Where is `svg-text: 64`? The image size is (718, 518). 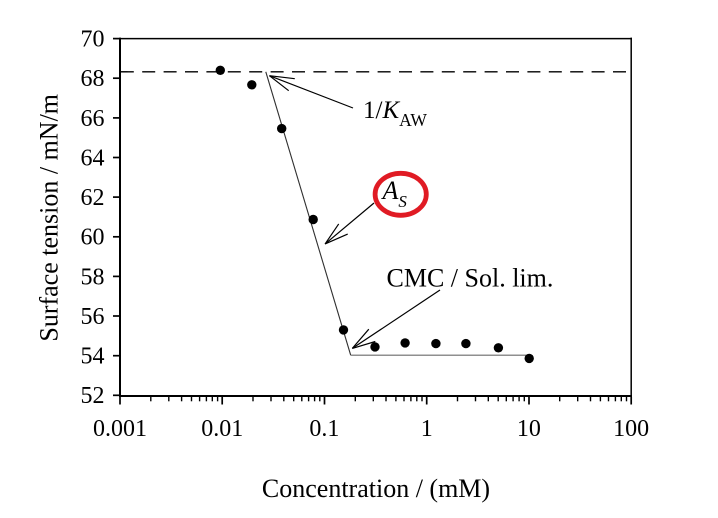
svg-text: 64 is located at coordinates (93, 158).